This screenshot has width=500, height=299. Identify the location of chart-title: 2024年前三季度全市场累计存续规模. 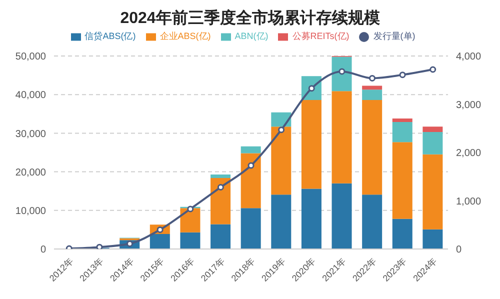
(250, 18).